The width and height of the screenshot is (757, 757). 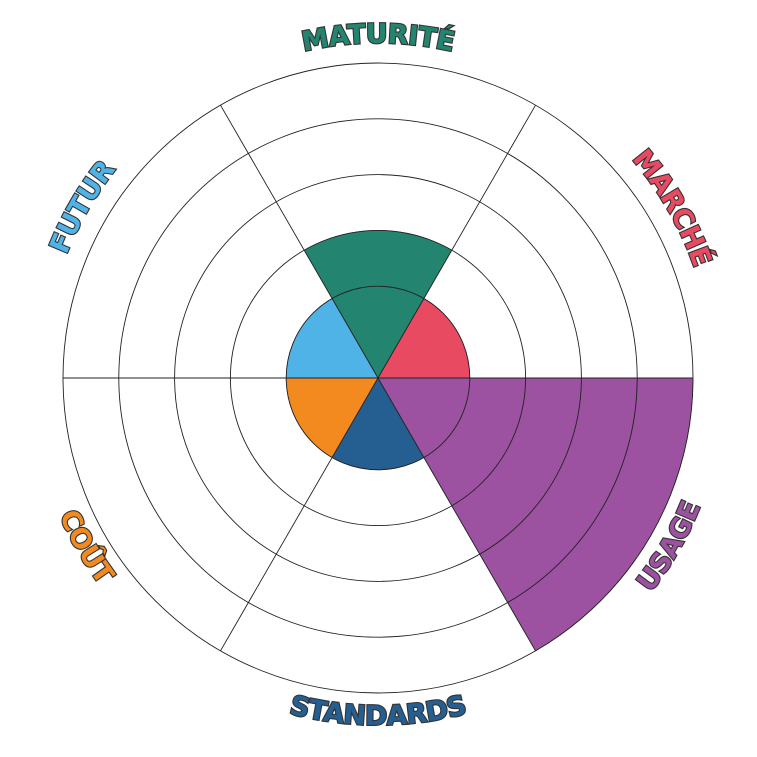 I want to click on category-label: COÛT, so click(x=86, y=547).